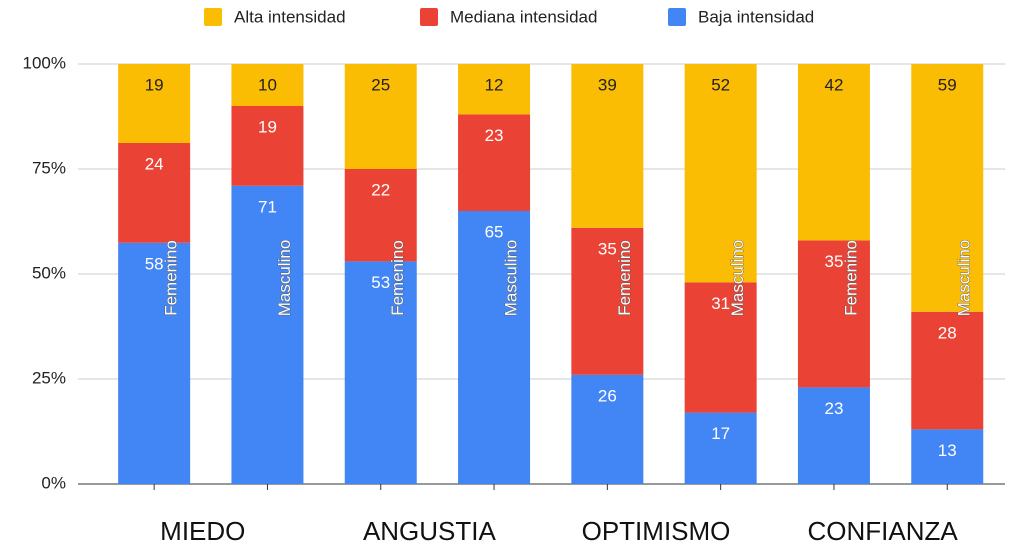 This screenshot has width=1024, height=549. Describe the element at coordinates (833, 84) in the screenshot. I see `value-label: 42` at that location.